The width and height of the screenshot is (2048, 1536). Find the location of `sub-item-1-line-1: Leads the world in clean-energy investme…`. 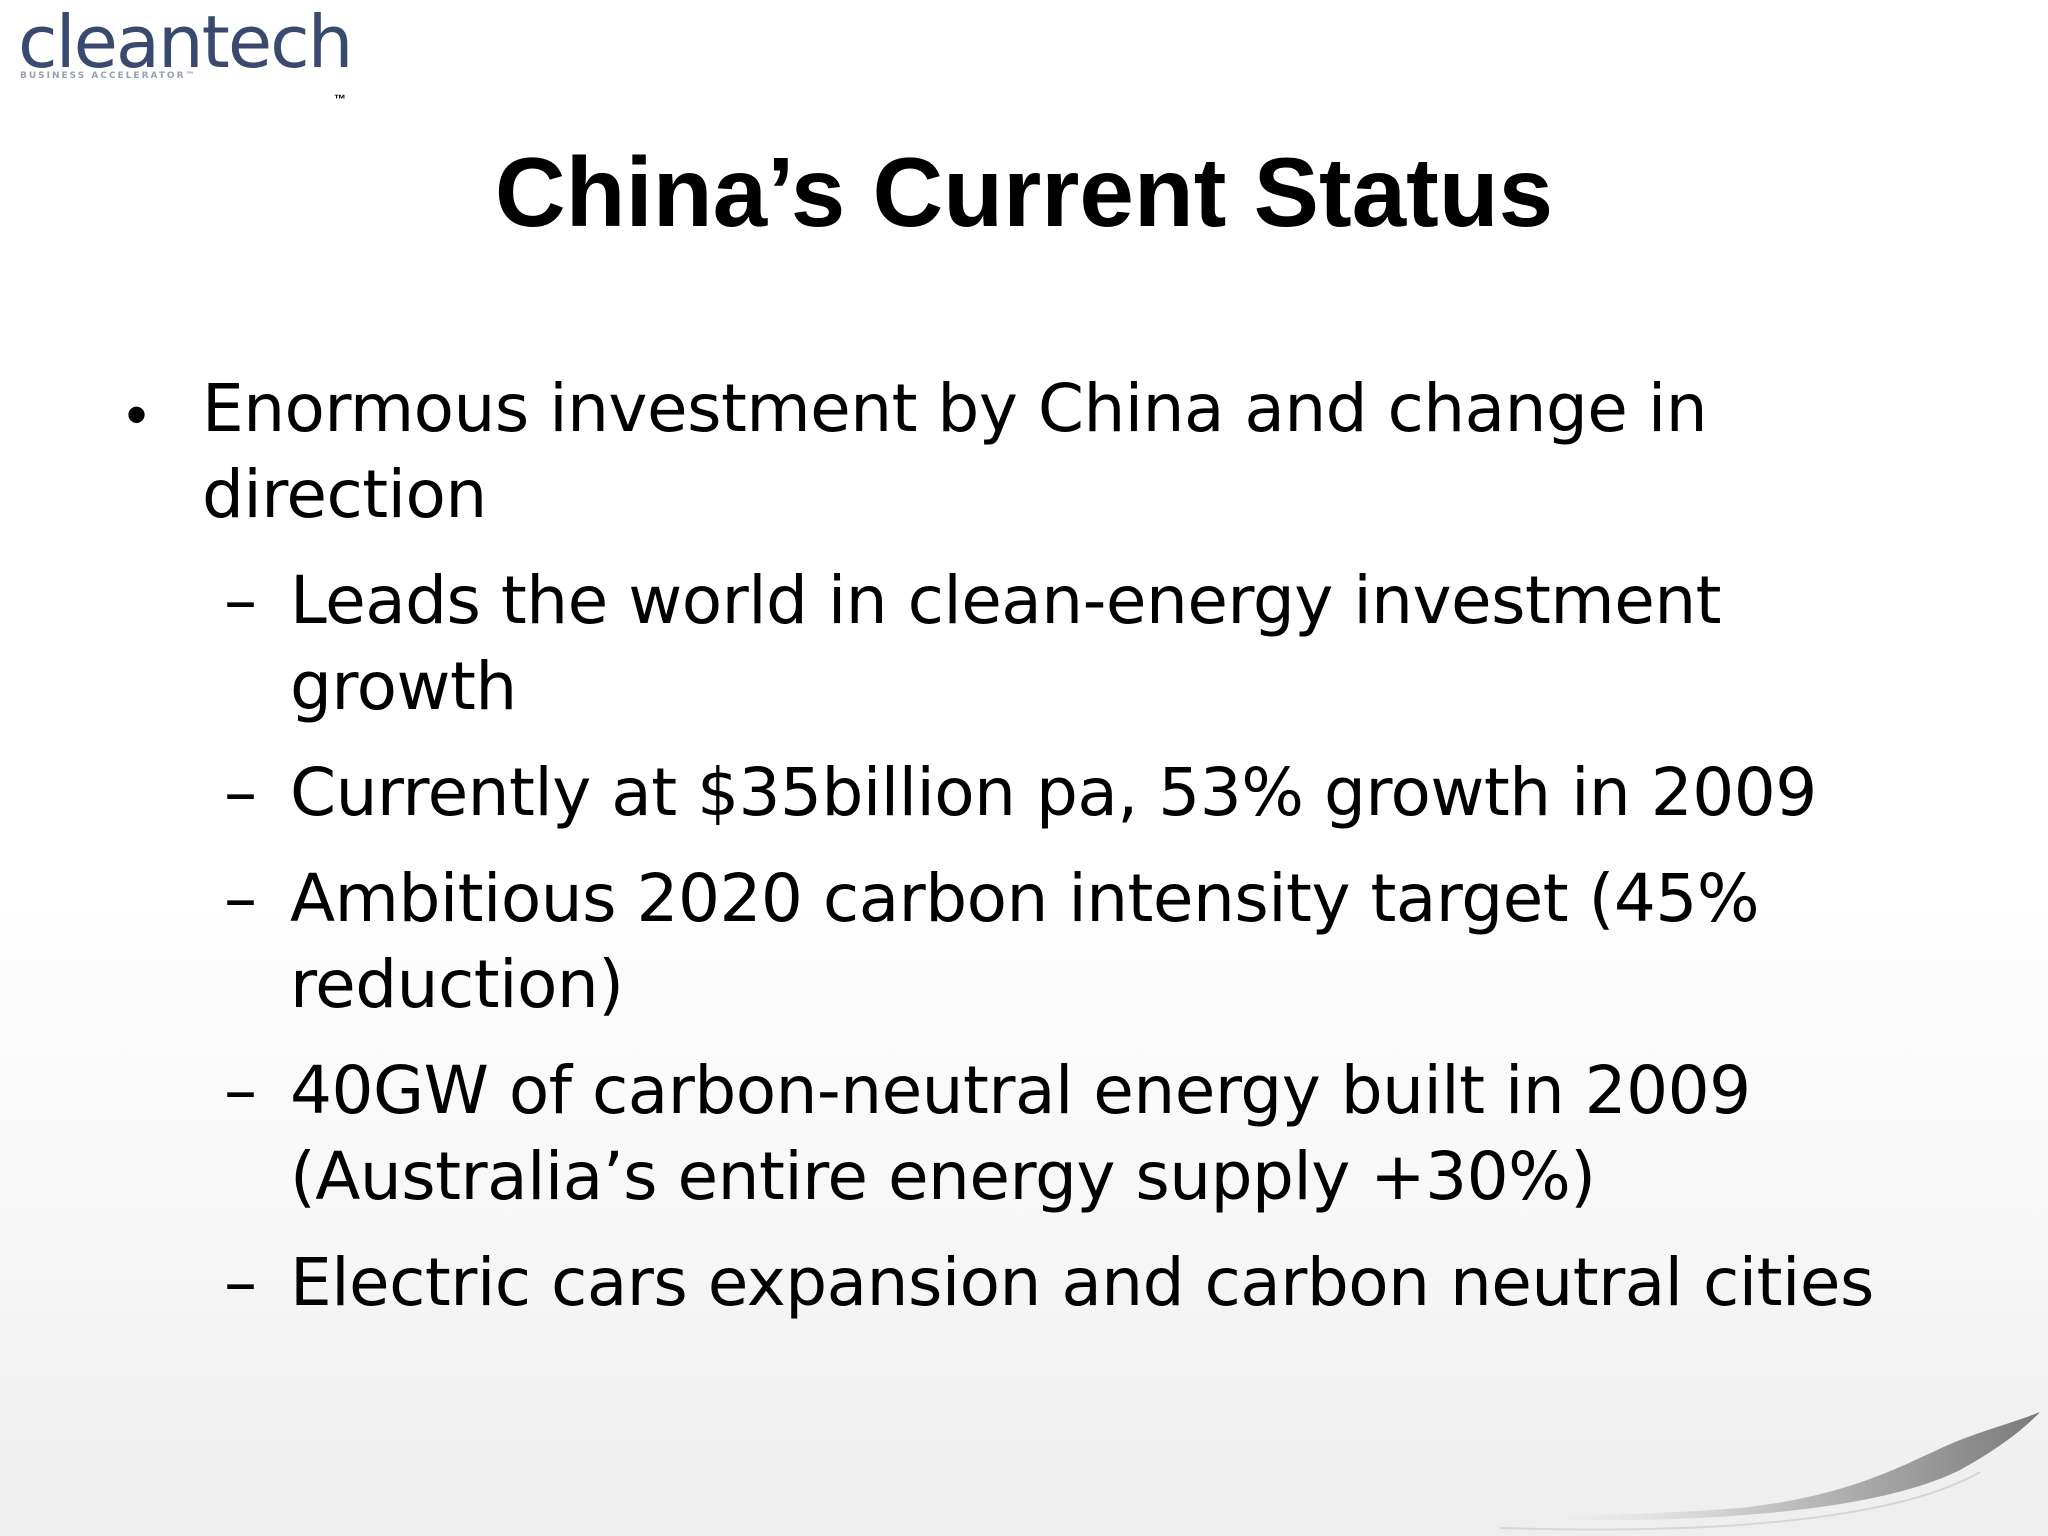

sub-item-1-line-1: Leads the world in clean-energy investme… is located at coordinates (1006, 600).